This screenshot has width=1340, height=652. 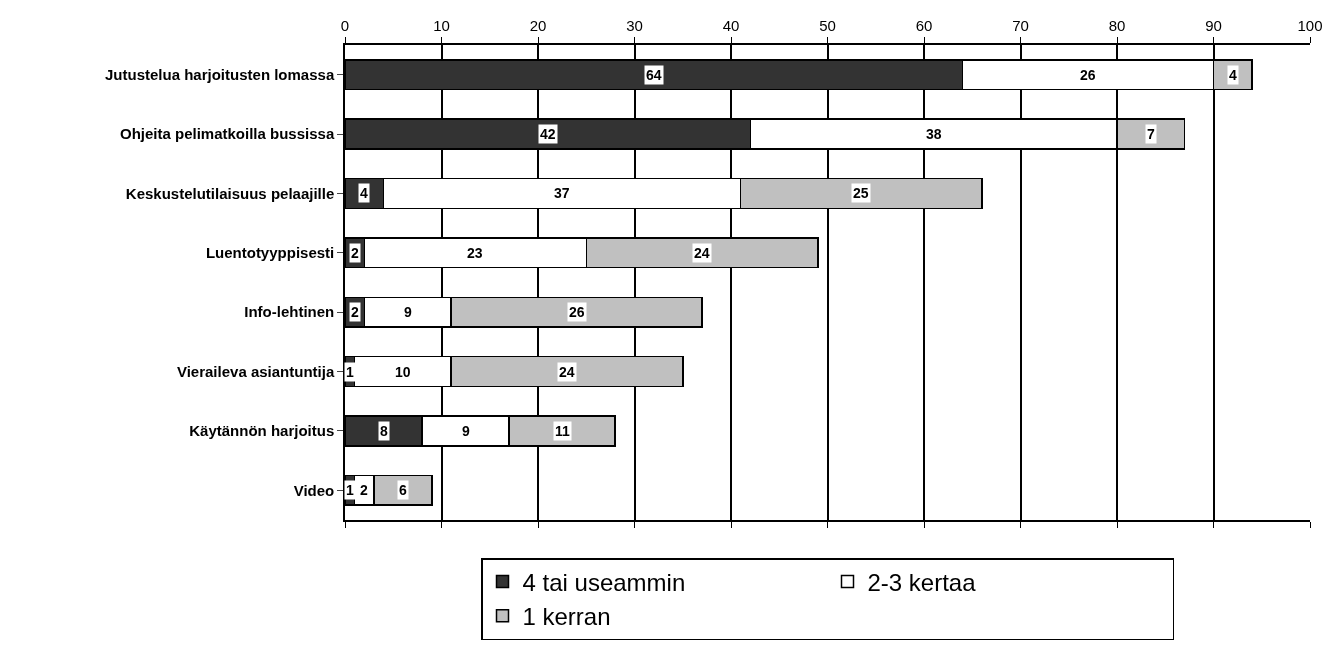 What do you see at coordinates (924, 26) in the screenshot?
I see `x-tick-label: 60` at bounding box center [924, 26].